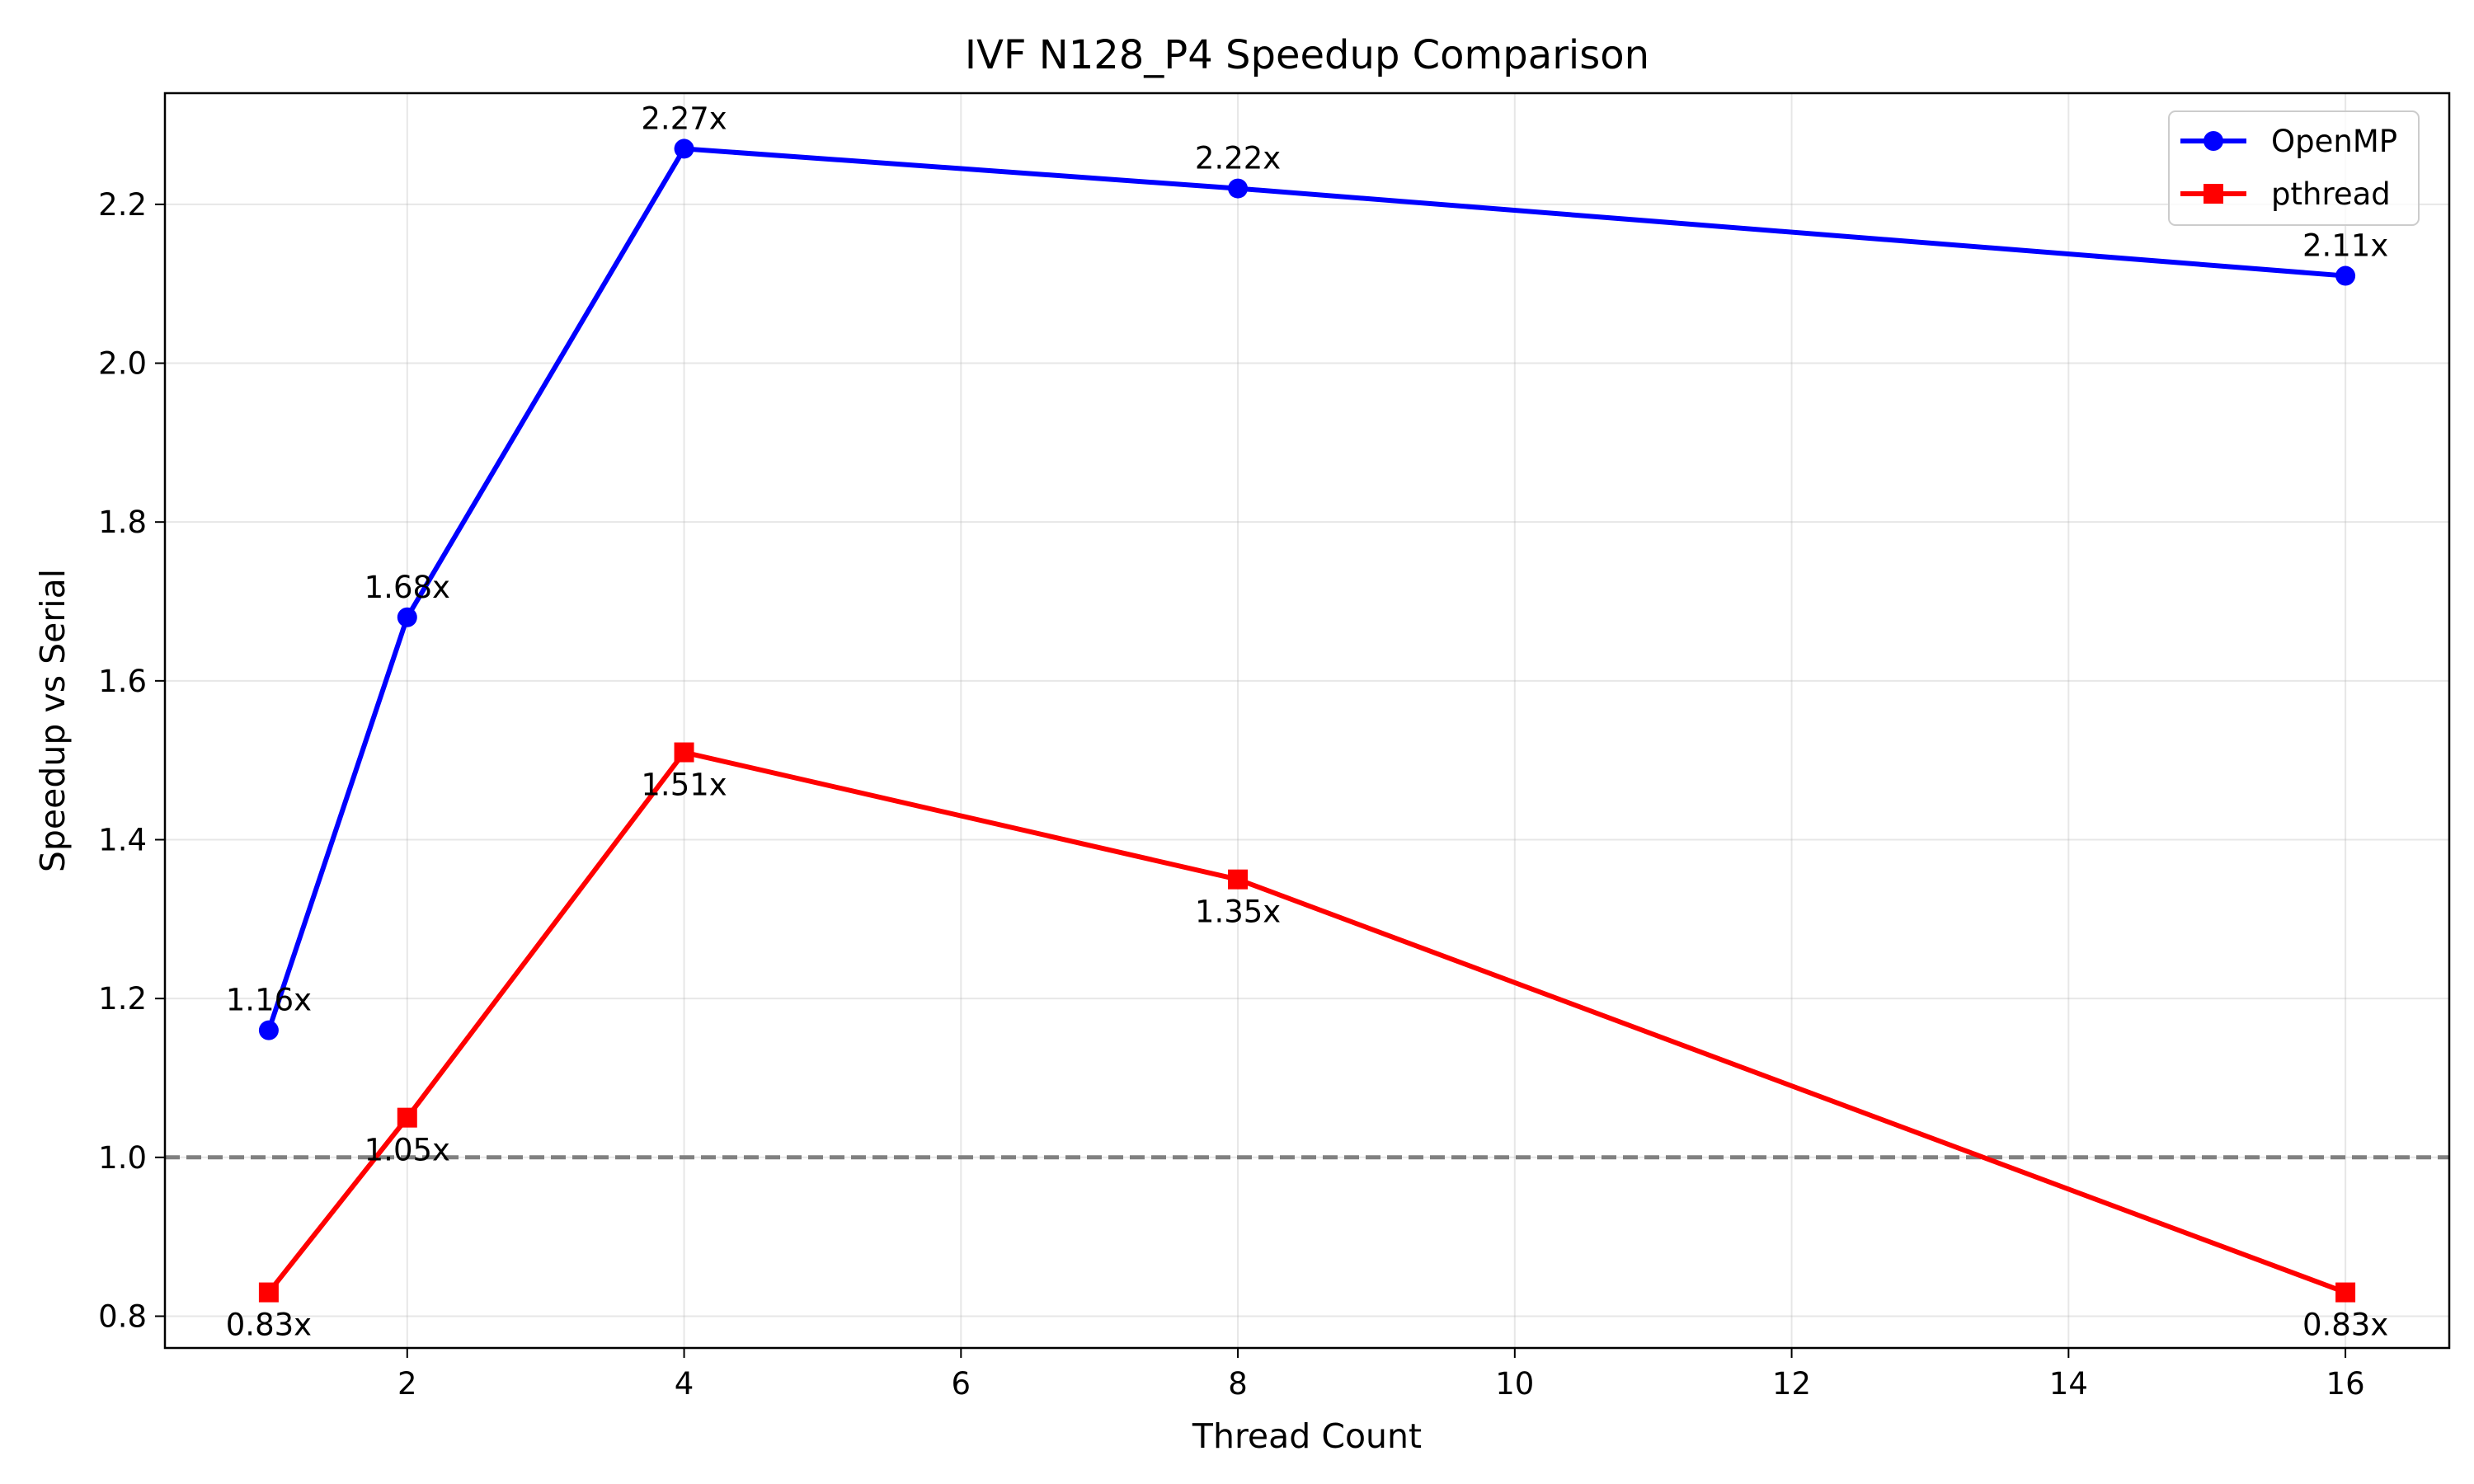 This screenshot has height=1484, width=2474. What do you see at coordinates (122, 999) in the screenshot?
I see `y-tick-label: 1.2` at bounding box center [122, 999].